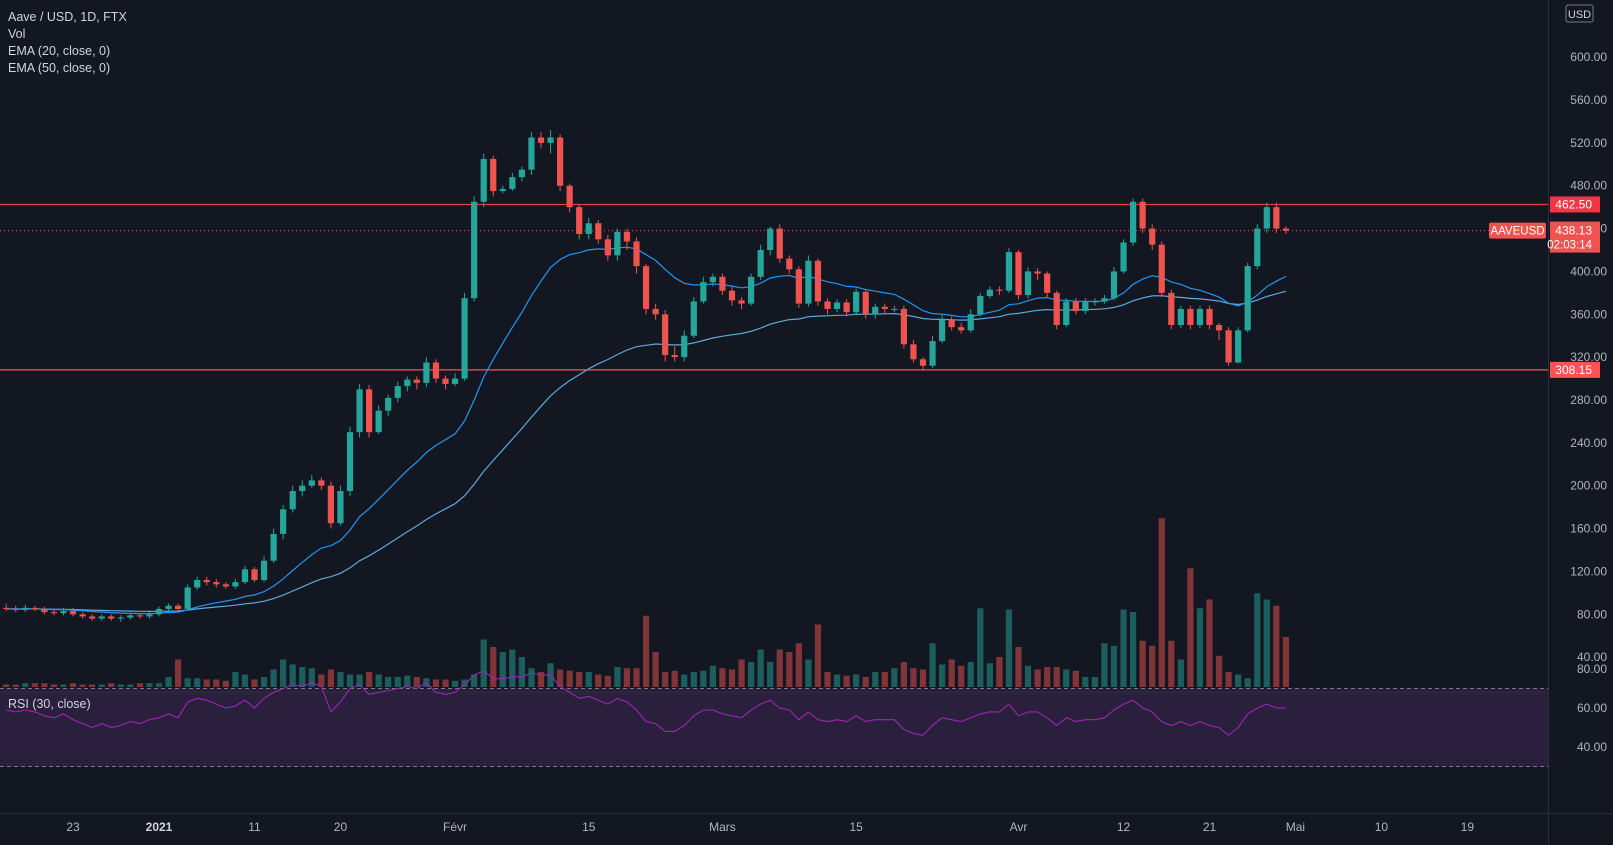 This screenshot has height=845, width=1613. What do you see at coordinates (67, 17) in the screenshot?
I see `symbol-title: Aave / USD, 1D, FTX` at bounding box center [67, 17].